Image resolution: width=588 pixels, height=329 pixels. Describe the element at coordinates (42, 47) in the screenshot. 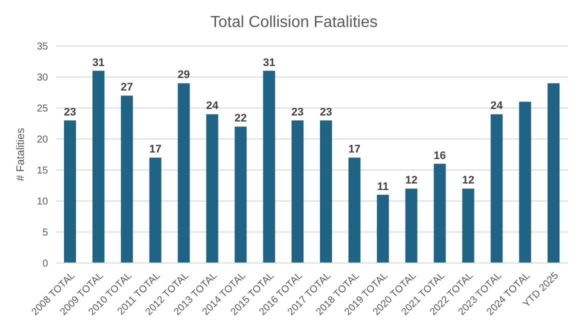

I see `y-tick-label: 35` at that location.